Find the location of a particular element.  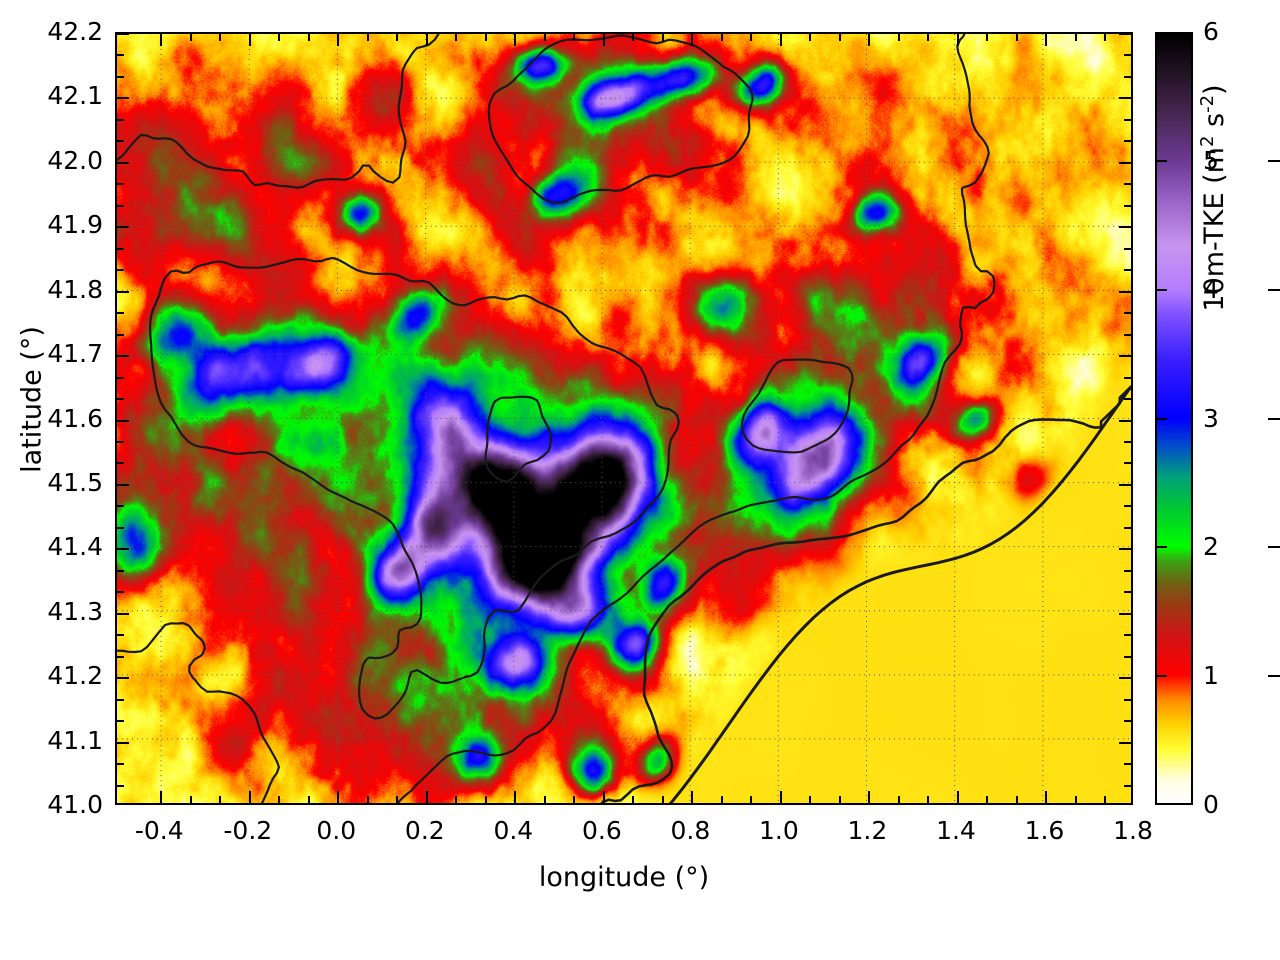

colorbar-title: 10m-TKE (m2 s-2) is located at coordinates (1213, 204).